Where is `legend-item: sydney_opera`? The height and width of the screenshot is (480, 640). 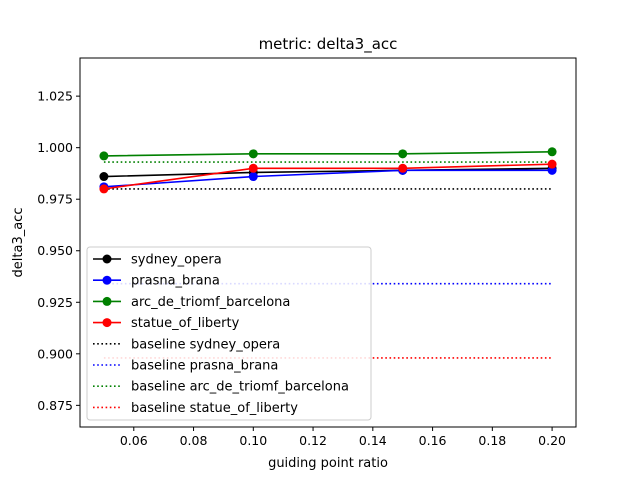 legend-item: sydney_opera is located at coordinates (157, 260).